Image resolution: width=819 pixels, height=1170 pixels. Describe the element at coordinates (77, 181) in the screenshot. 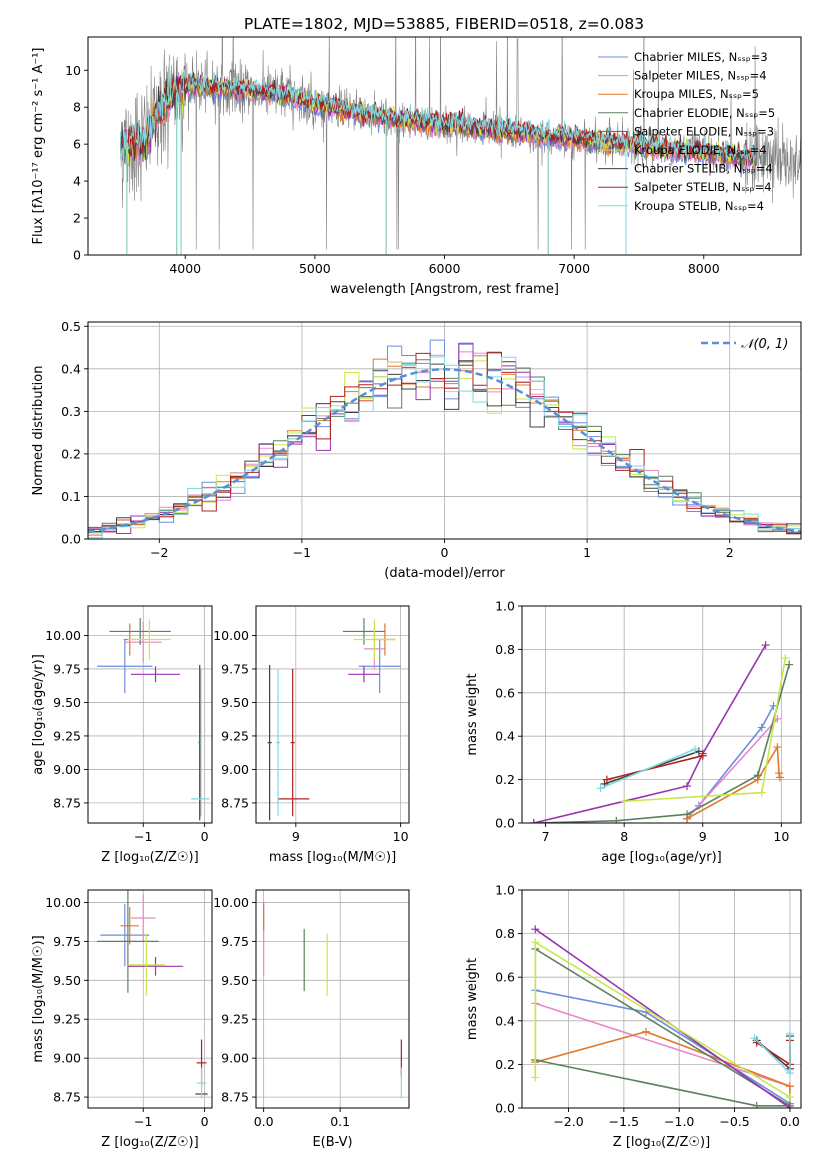

I see `y-tick-label: 4` at that location.